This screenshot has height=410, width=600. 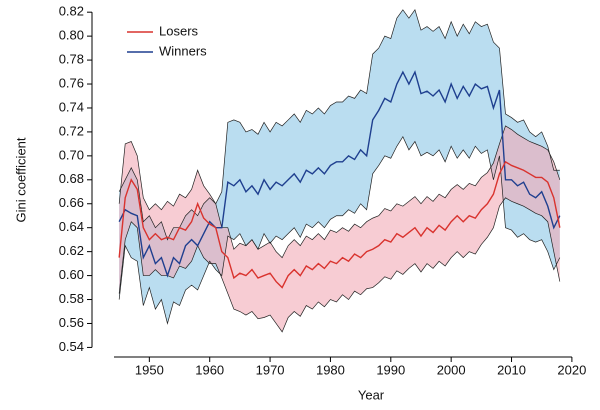 I want to click on x-tick-label: 1960, so click(x=209, y=369).